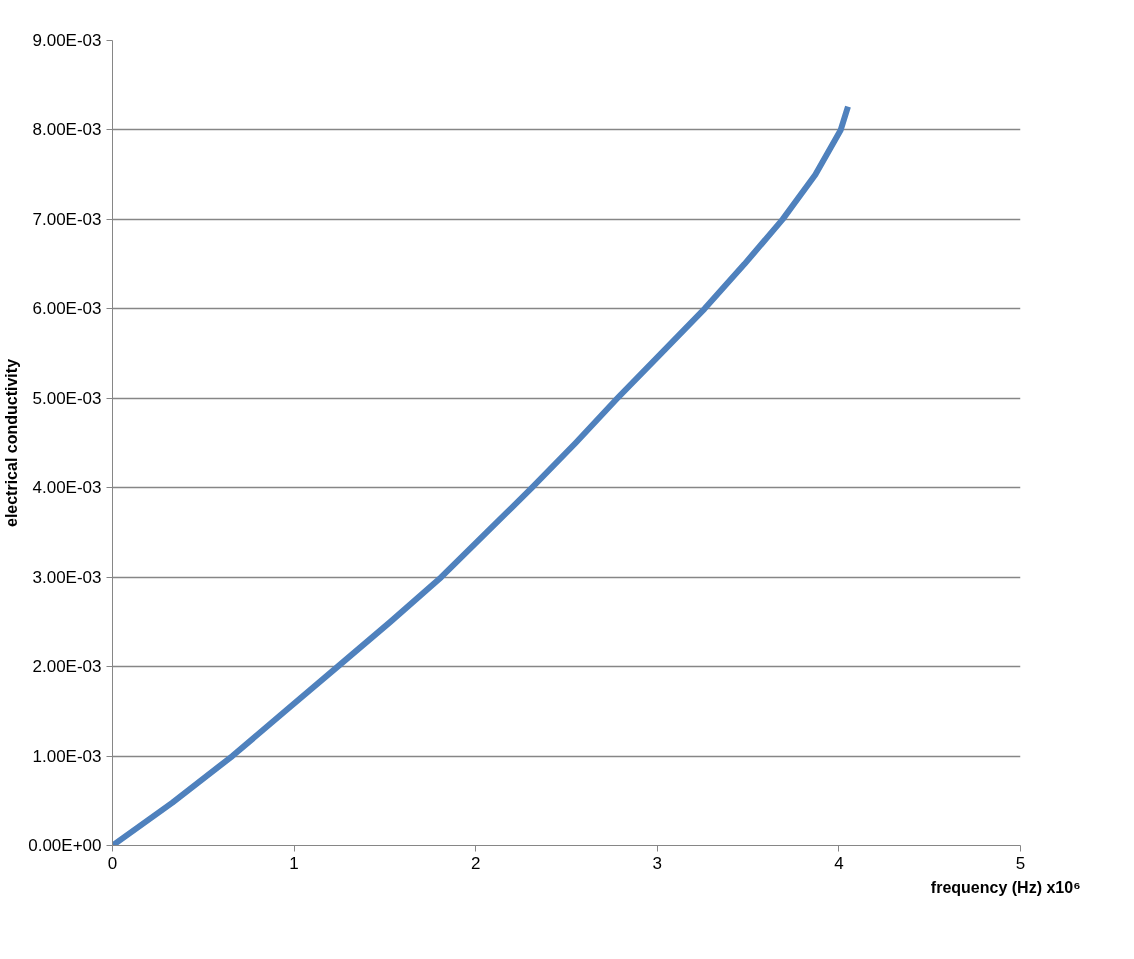  What do you see at coordinates (67, 488) in the screenshot?
I see `y-tick-label: 4.00E-03` at bounding box center [67, 488].